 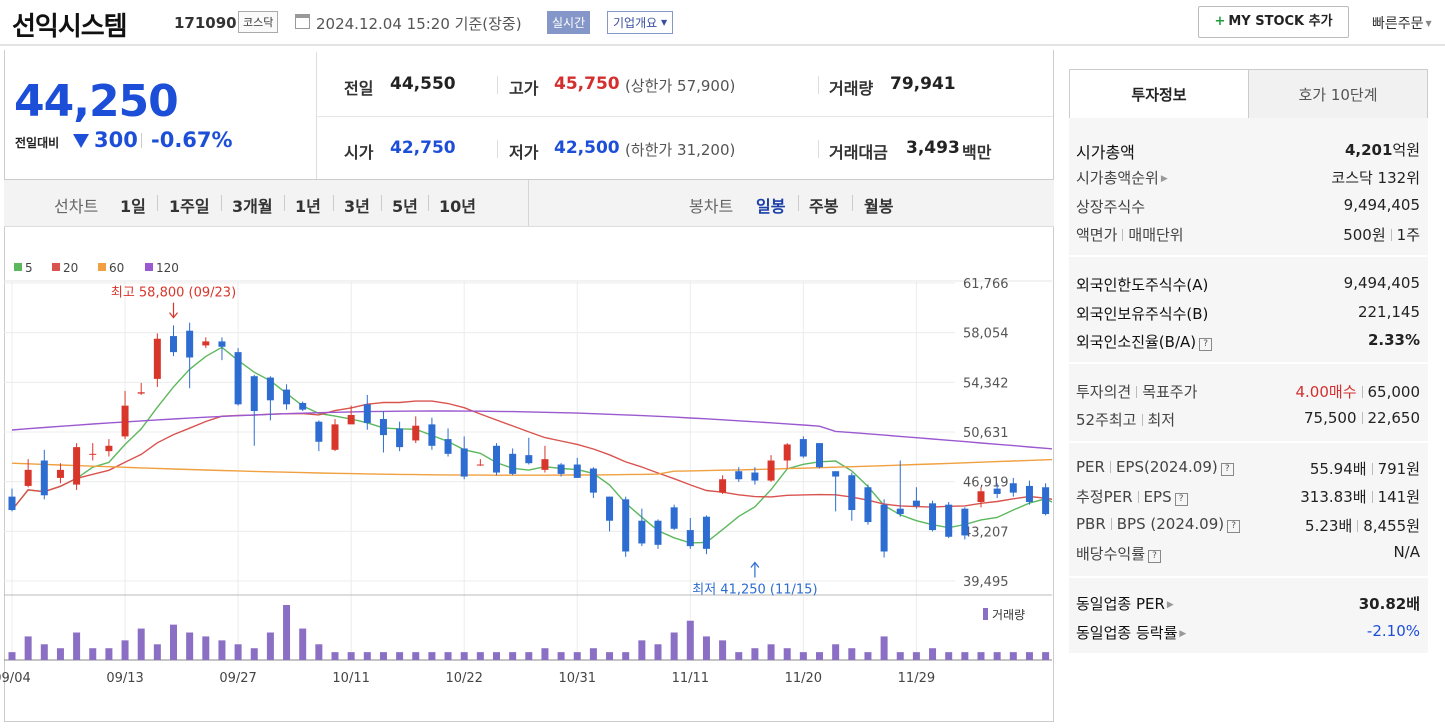 What do you see at coordinates (457, 206) in the screenshot?
I see `period-10y: 10년` at bounding box center [457, 206].